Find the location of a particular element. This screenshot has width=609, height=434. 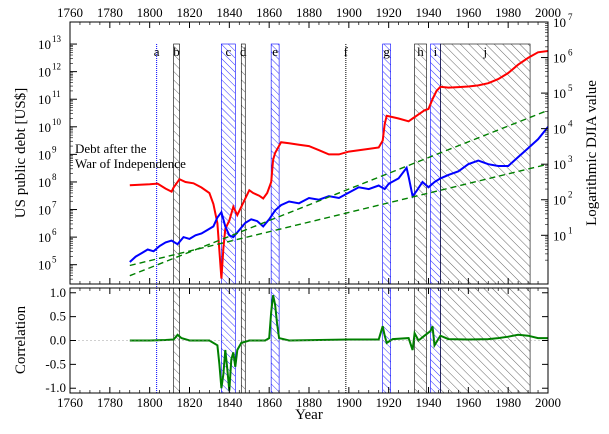

crisis-label-i: i is located at coordinates (436, 51).